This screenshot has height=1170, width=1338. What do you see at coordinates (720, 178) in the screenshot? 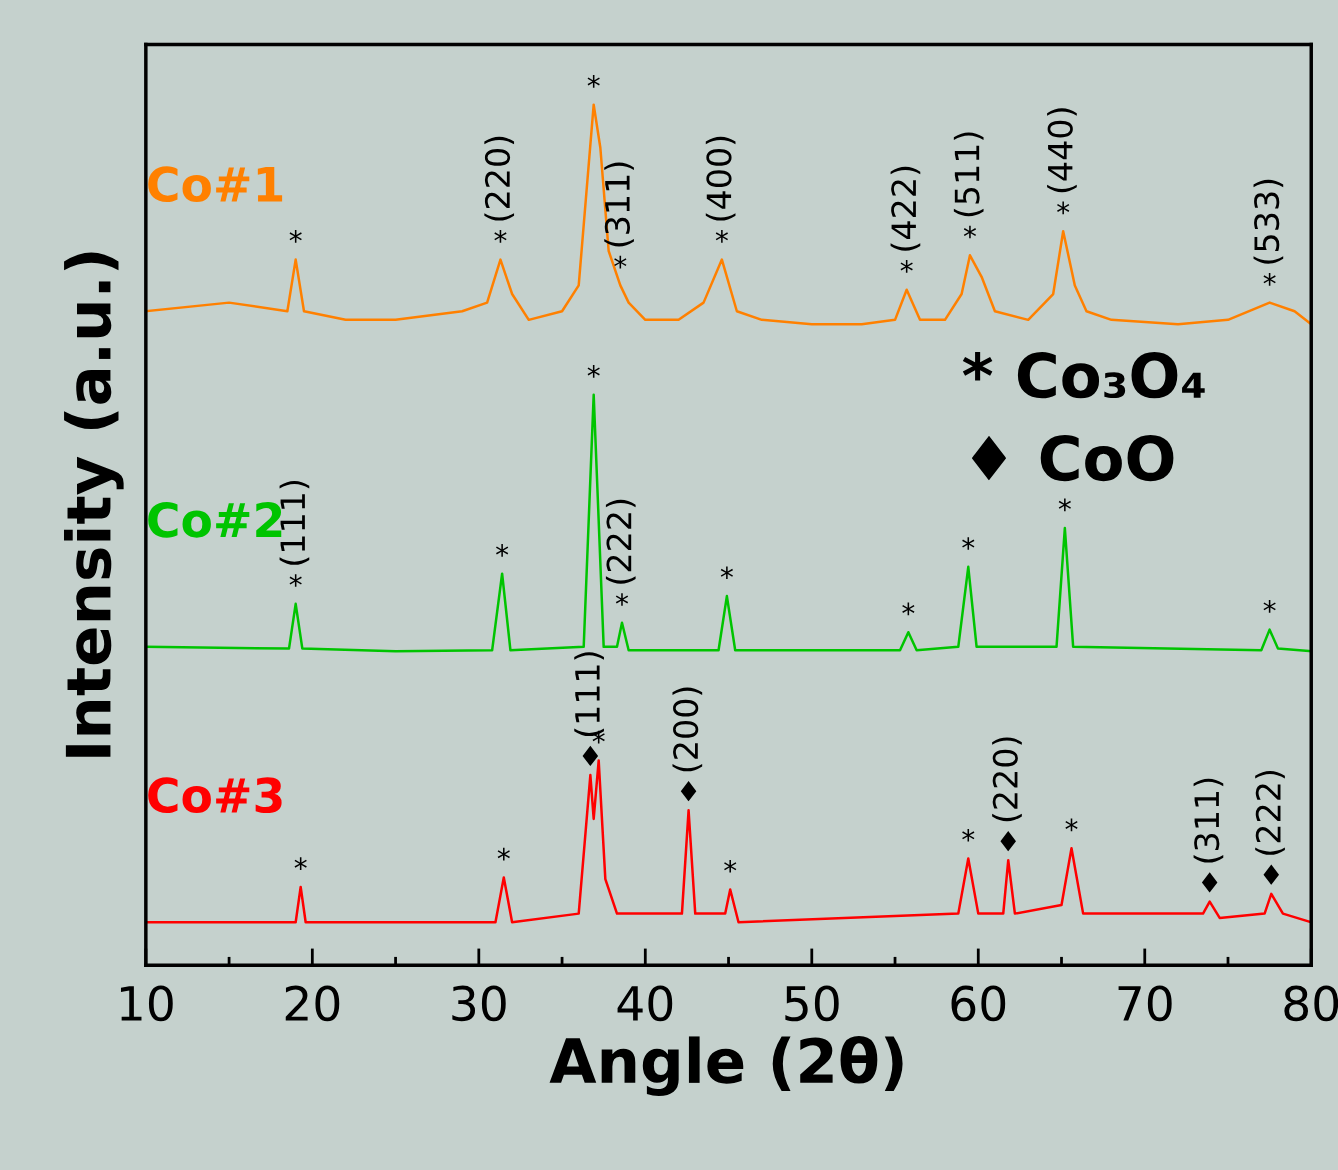
I see `annotation: (400)` at bounding box center [720, 178].